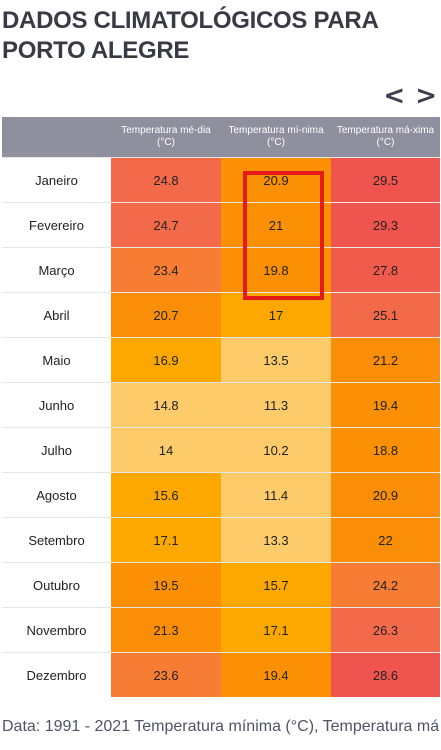  Describe the element at coordinates (385, 136) in the screenshot. I see `header-max-temp: Temperatura má-xima (°C)` at that location.